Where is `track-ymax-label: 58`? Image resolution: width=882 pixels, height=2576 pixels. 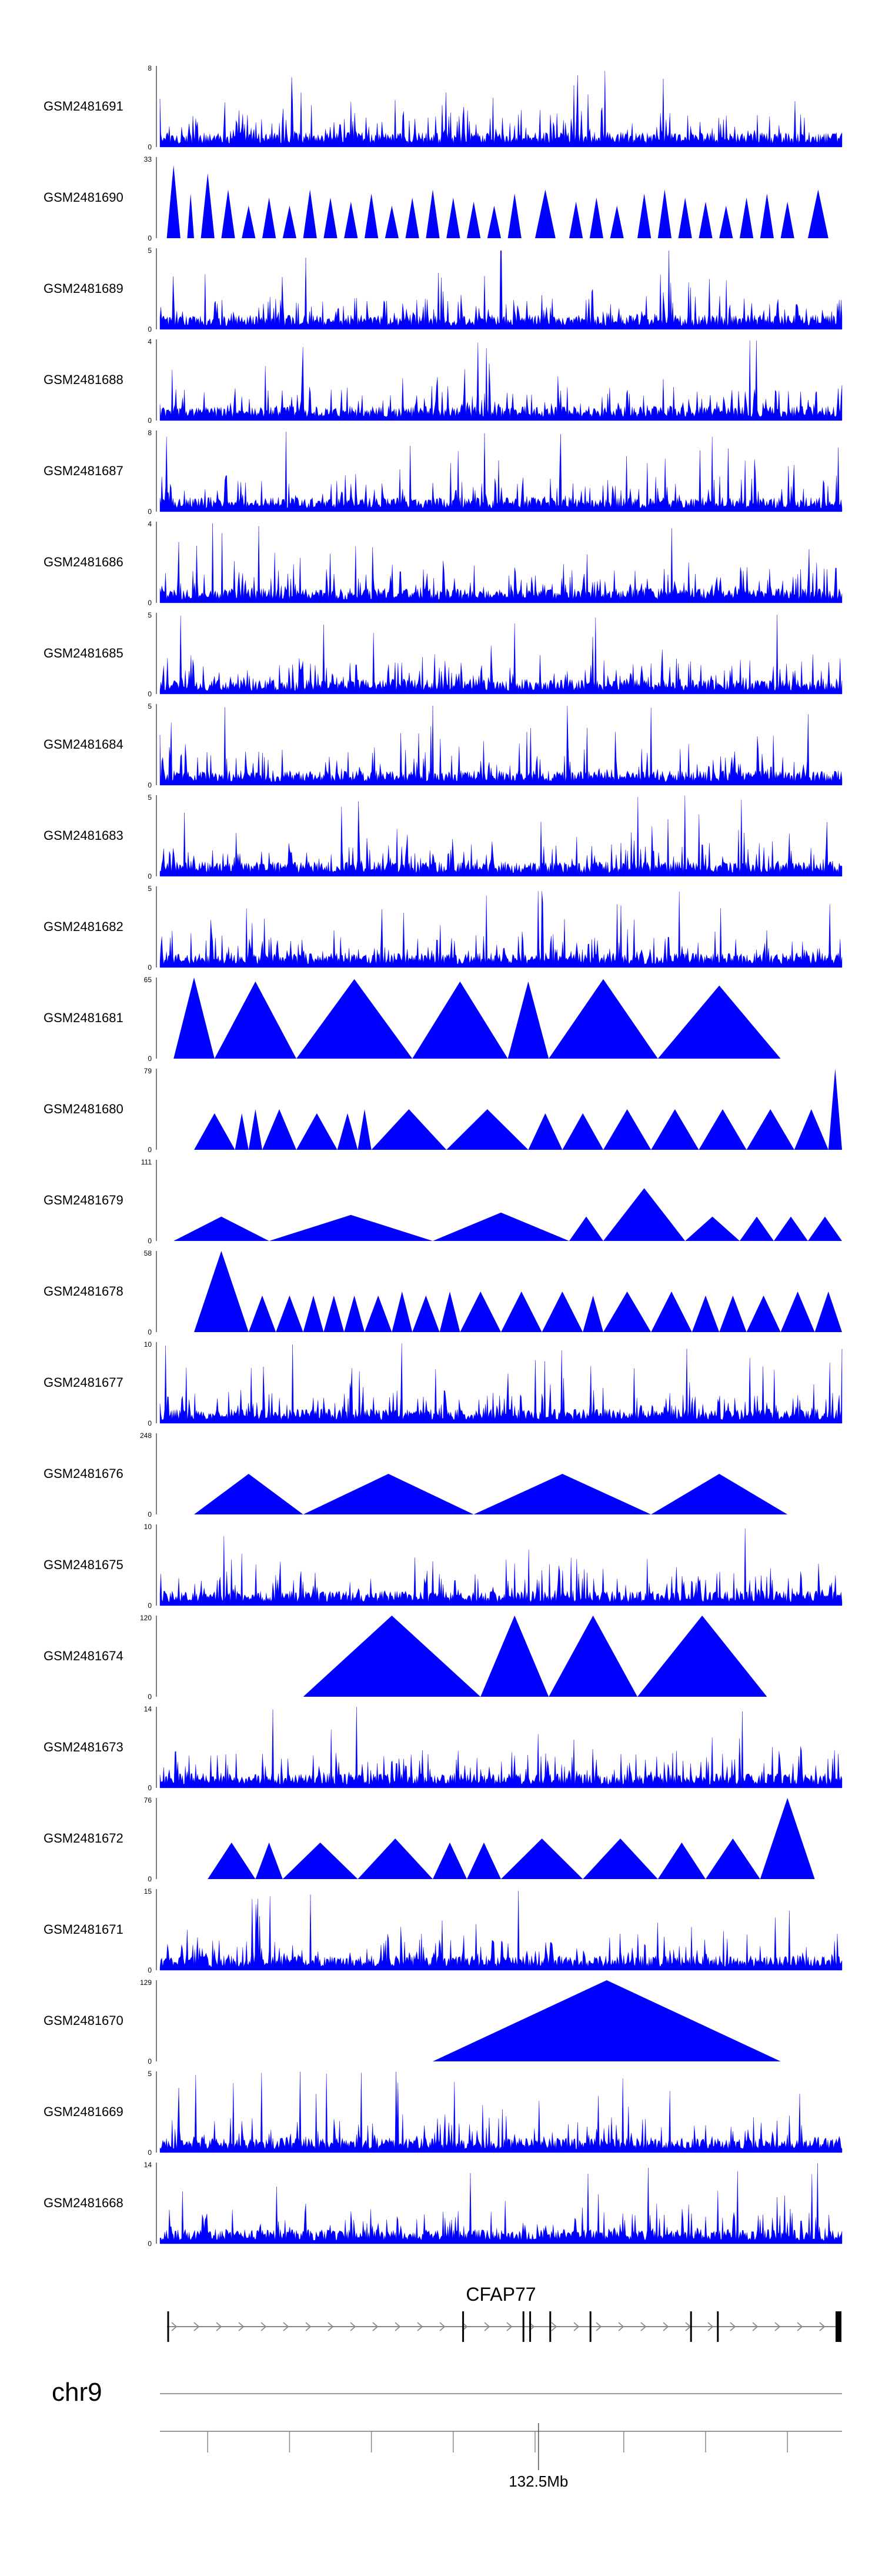 track-ymax-label: 58 is located at coordinates (148, 1253).